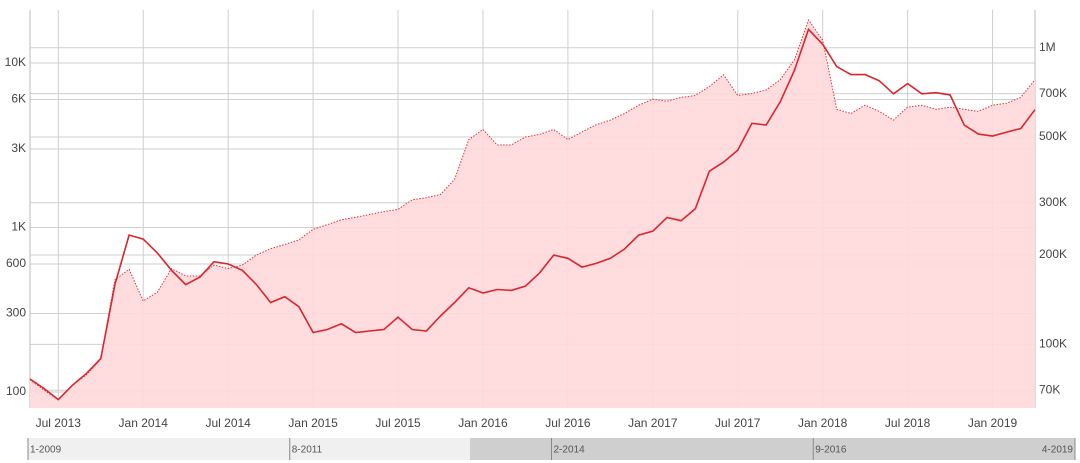 Image resolution: width=1080 pixels, height=463 pixels. Describe the element at coordinates (1047, 47) in the screenshot. I see `y2-tick-label: 1M` at that location.